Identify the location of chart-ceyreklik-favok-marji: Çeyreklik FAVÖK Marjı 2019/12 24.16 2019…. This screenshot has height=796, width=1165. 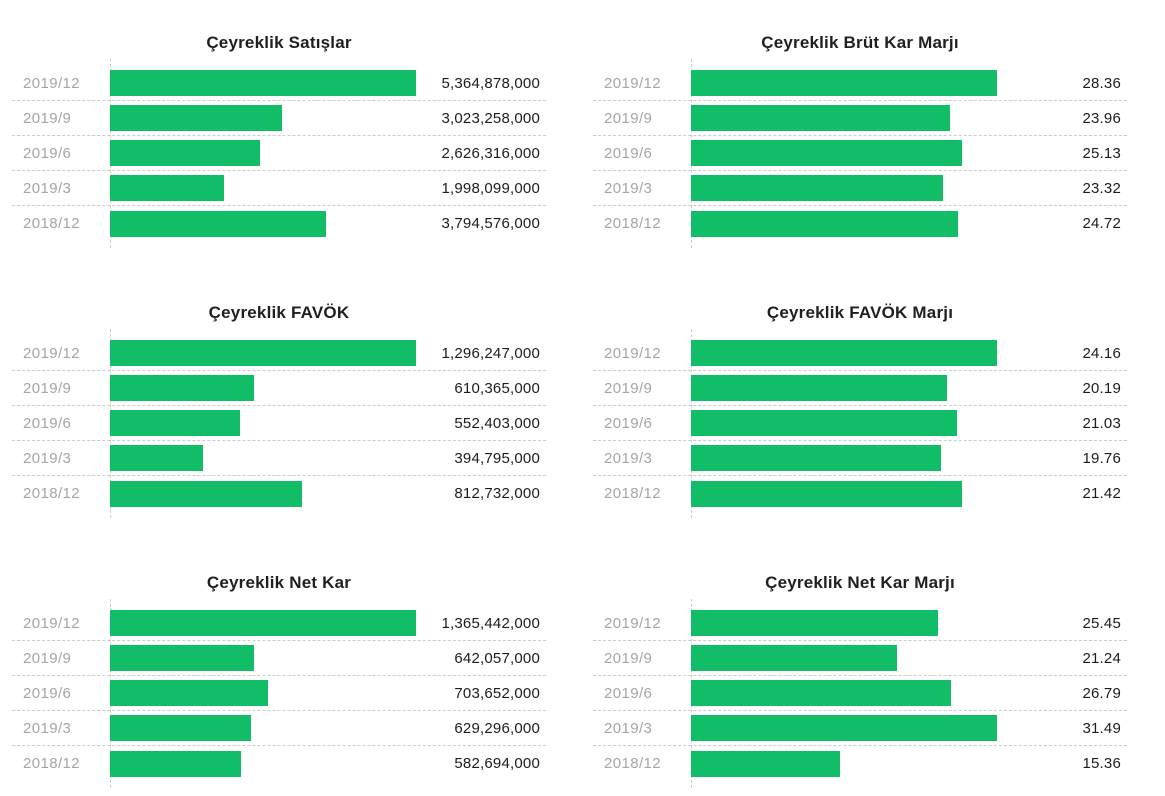
(860, 410).